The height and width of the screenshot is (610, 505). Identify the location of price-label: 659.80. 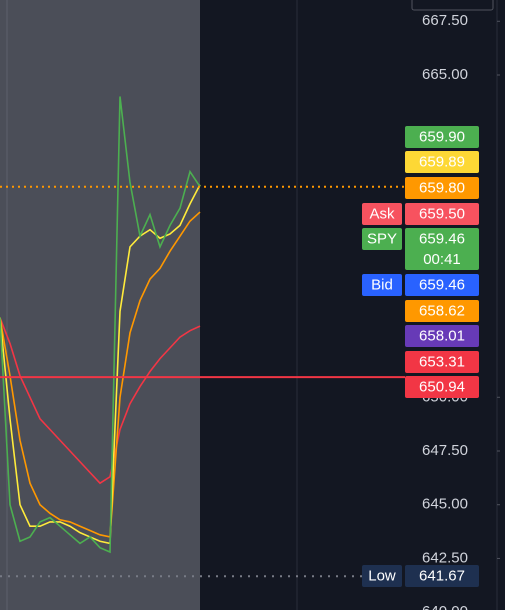
(442, 187).